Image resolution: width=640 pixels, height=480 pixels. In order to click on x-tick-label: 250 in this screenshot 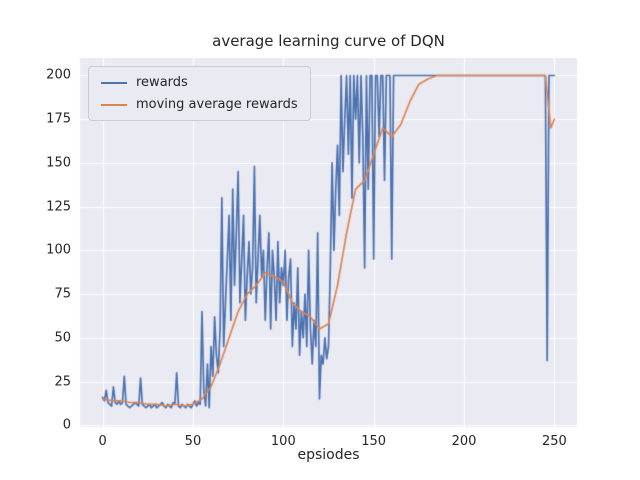, I will do `click(554, 441)`.